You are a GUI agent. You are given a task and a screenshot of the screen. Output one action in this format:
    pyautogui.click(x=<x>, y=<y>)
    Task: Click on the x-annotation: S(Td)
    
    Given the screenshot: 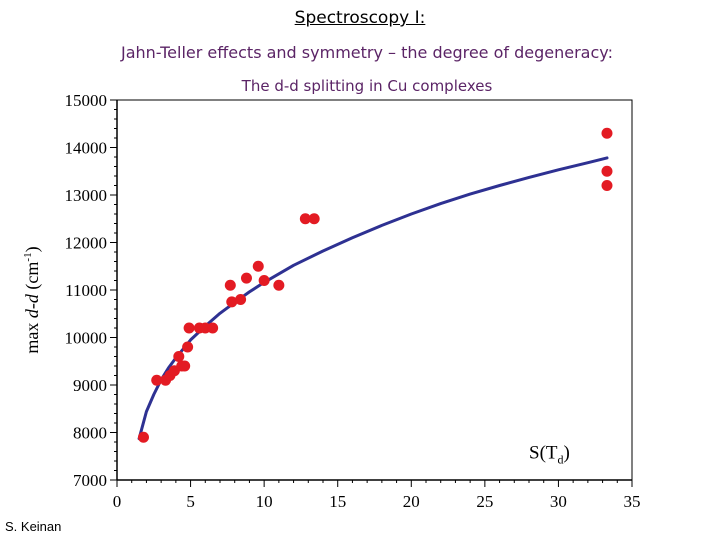 What is the action you would take?
    pyautogui.click(x=549, y=455)
    